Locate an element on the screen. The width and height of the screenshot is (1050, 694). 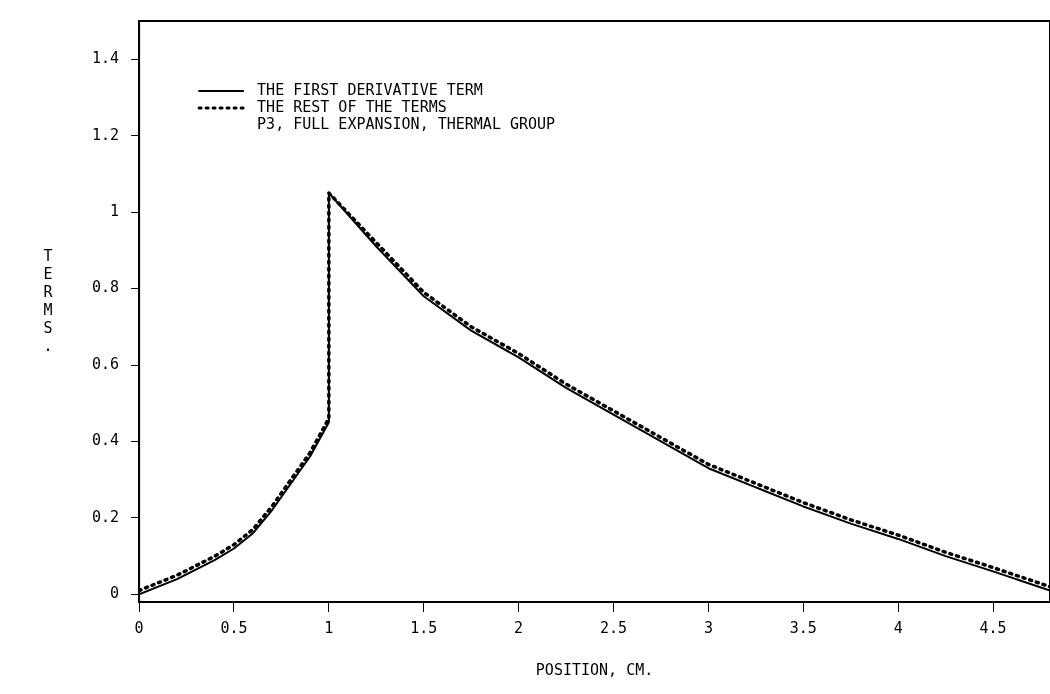
x-tick-label: 0.5 is located at coordinates (234, 627).